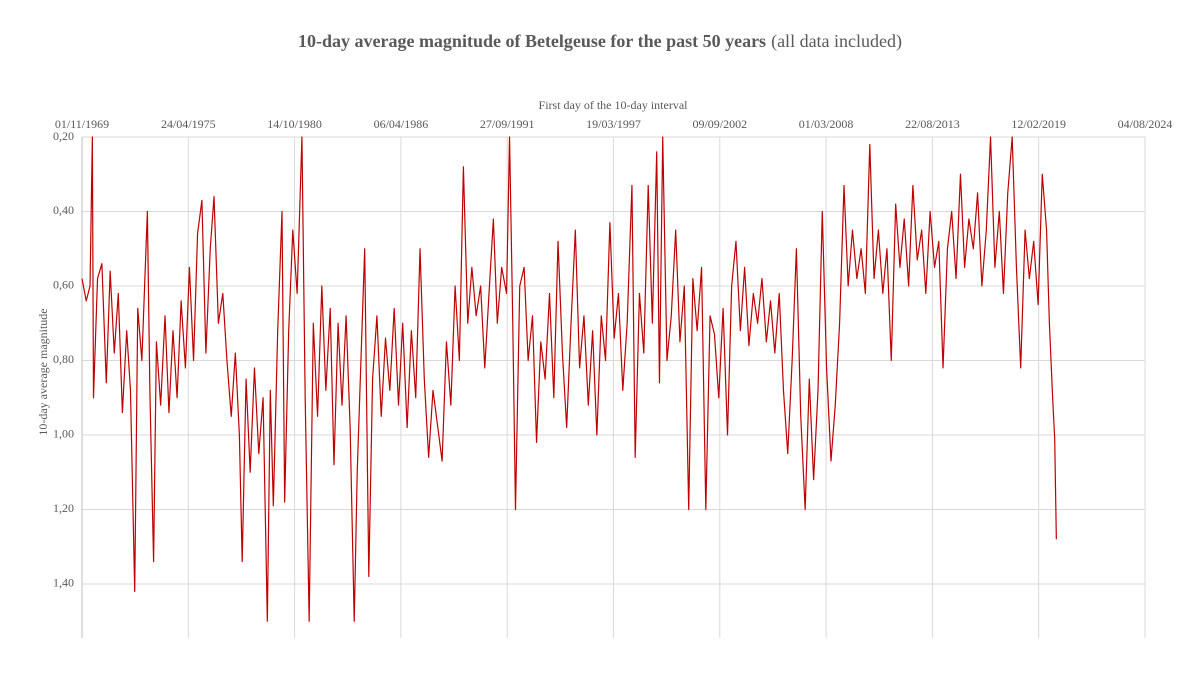 Image resolution: width=1200 pixels, height=675 pixels. I want to click on y-tick-label: 0,20, so click(63, 136).